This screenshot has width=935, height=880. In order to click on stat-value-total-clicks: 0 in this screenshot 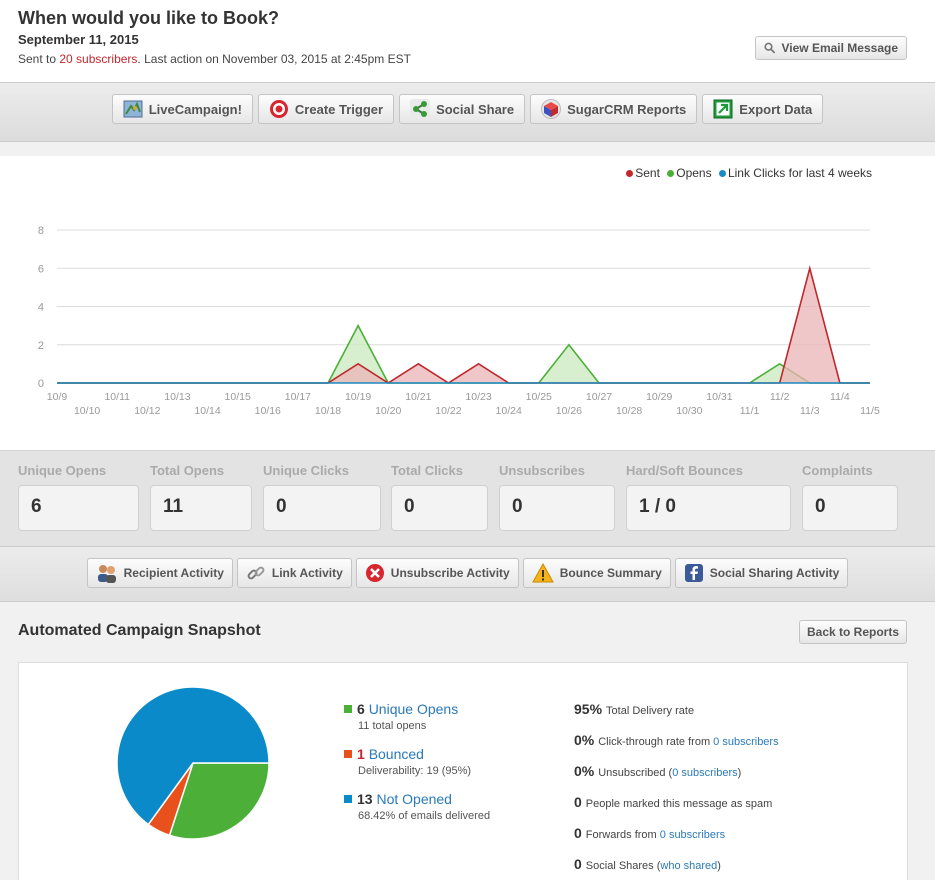, I will do `click(439, 508)`.